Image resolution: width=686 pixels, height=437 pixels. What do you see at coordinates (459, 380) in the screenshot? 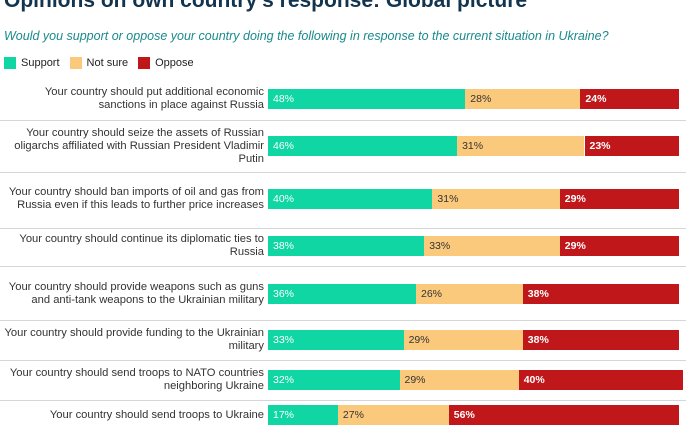
I see `bar-not-sure-row-7: 29%` at bounding box center [459, 380].